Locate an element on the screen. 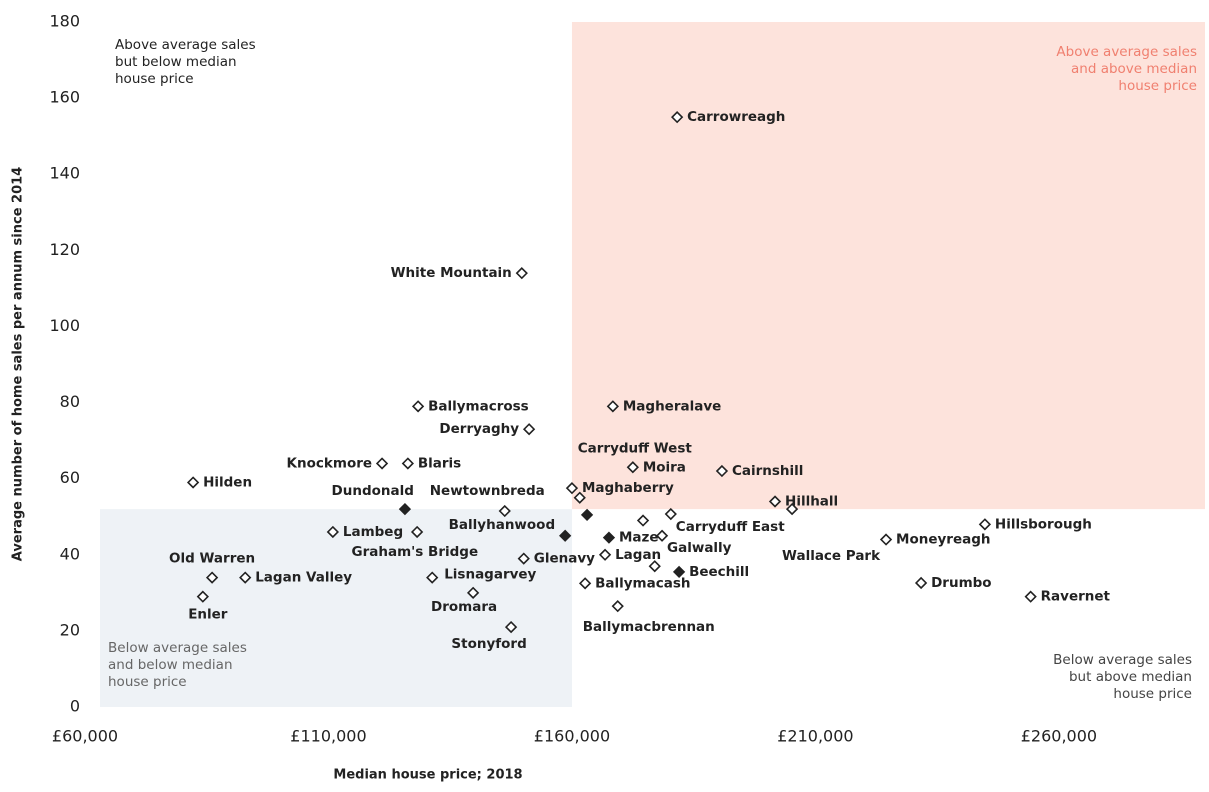 The width and height of the screenshot is (1209, 792). point-label: Moira is located at coordinates (664, 467).